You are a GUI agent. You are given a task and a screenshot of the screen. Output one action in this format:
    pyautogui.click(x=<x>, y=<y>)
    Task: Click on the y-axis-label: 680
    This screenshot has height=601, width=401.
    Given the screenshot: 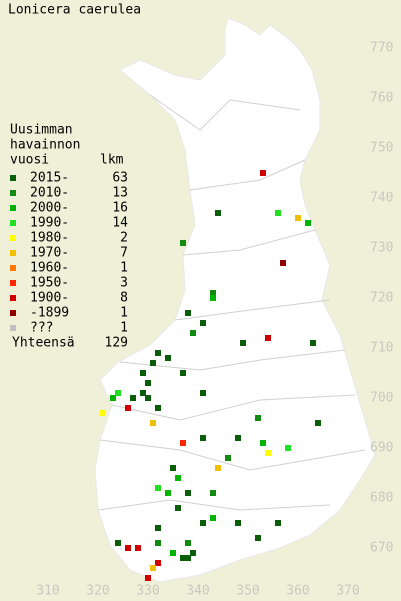 What is the action you would take?
    pyautogui.click(x=381, y=498)
    